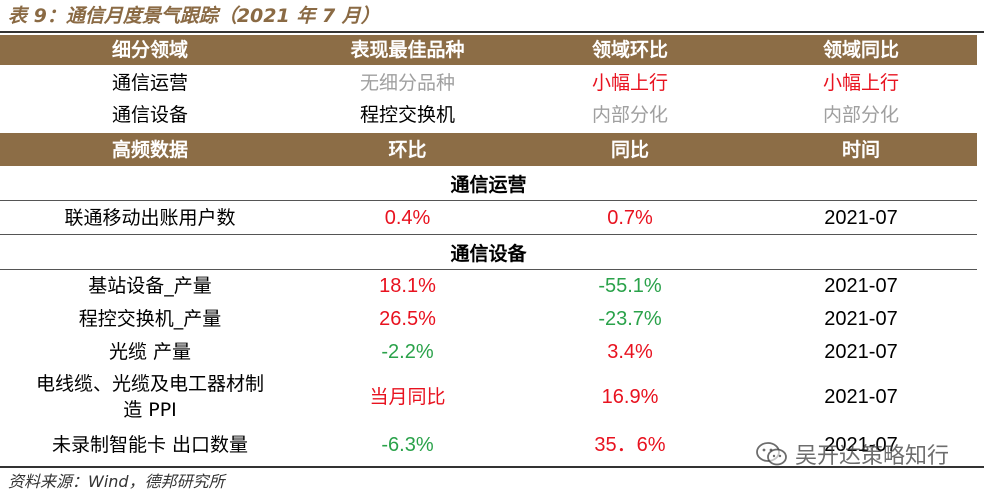 Image resolution: width=984 pixels, height=496 pixels. Describe the element at coordinates (150, 445) in the screenshot. I see `item-name: 未录制智能卡 出口数量` at that location.